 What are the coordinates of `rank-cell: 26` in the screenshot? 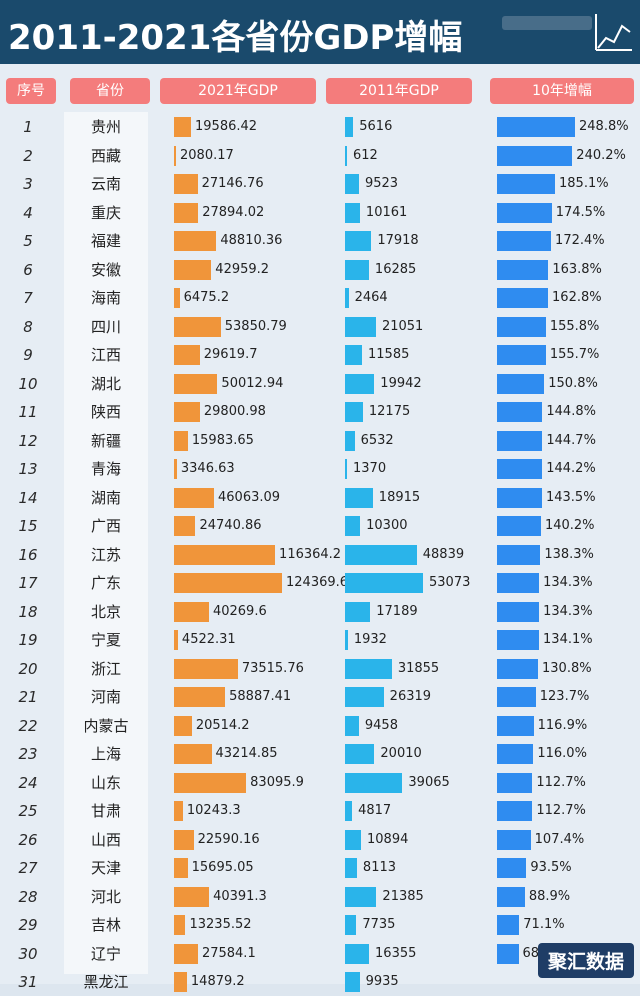 It's located at (28, 839).